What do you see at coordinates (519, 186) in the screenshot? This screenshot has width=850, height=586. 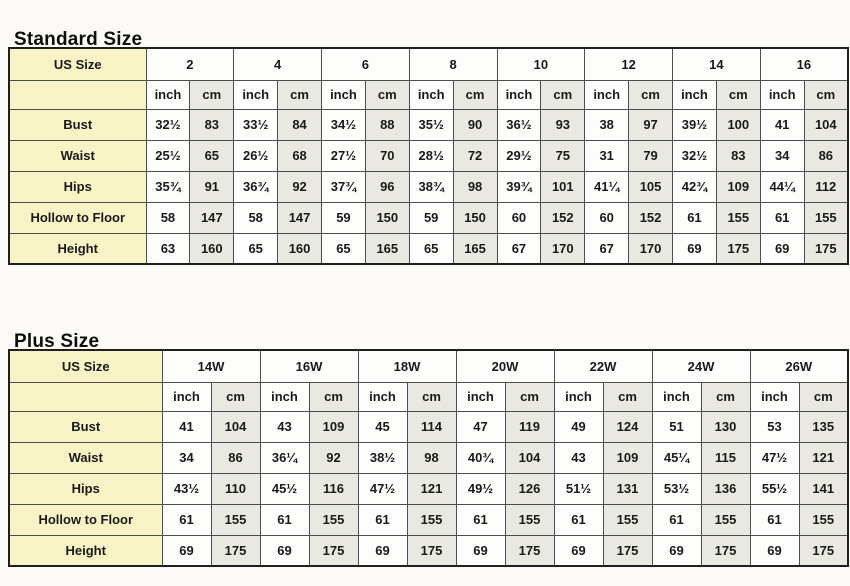 I see `inch-value-cell: 39¾` at bounding box center [519, 186].